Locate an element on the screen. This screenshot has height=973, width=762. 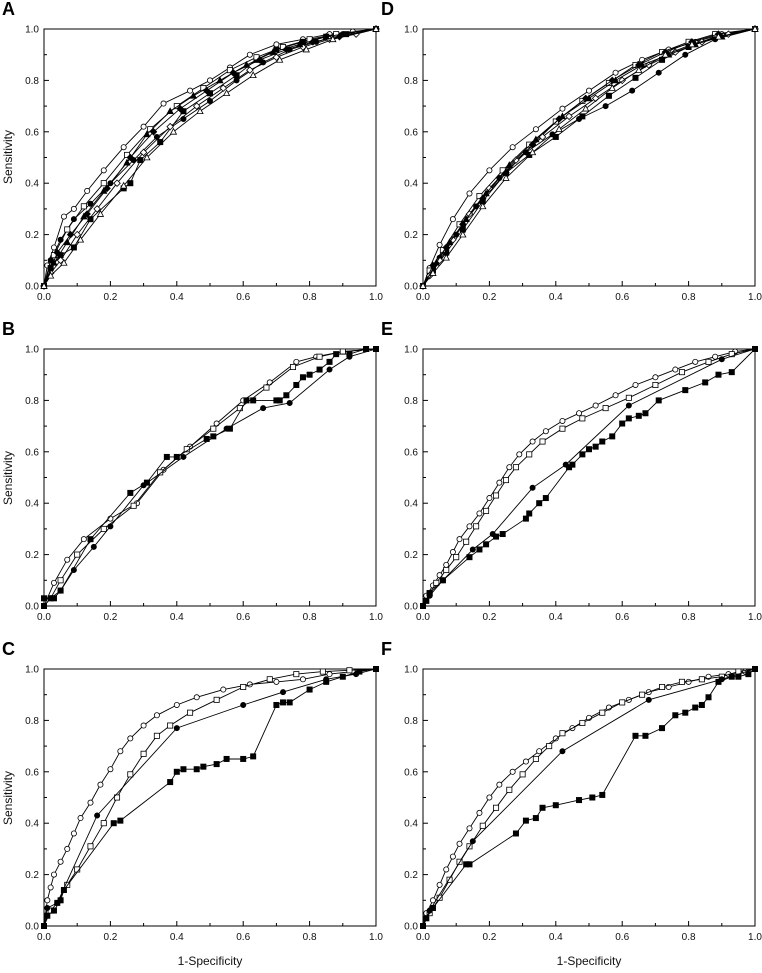
x-tick-label: 0.8 is located at coordinates (310, 937).